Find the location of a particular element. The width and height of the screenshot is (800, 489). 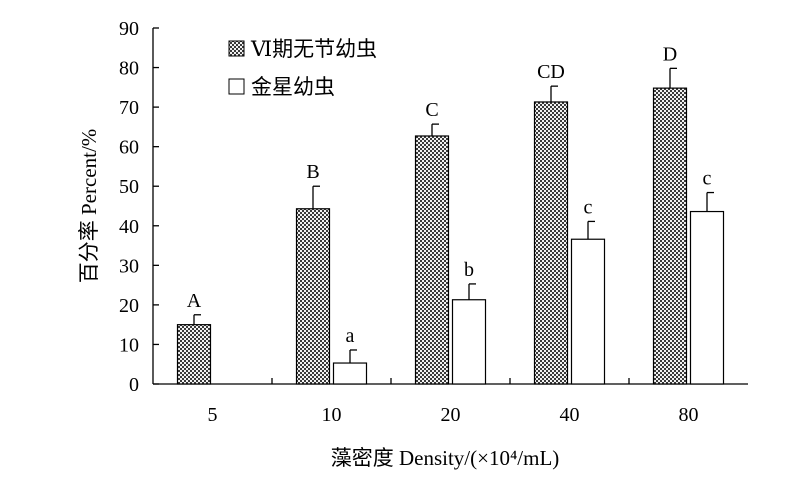

y-axis-title: 百分率 Percent/% is located at coordinates (89, 206).